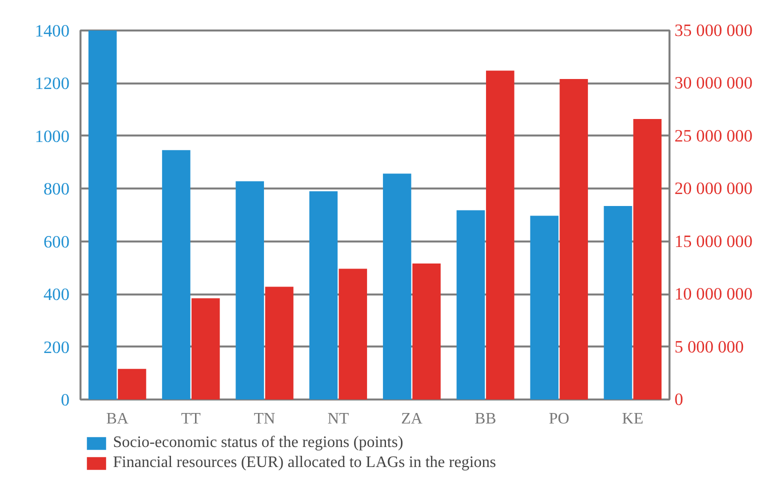 This screenshot has height=504, width=759. What do you see at coordinates (559, 419) in the screenshot?
I see `x-tick-label: PO` at bounding box center [559, 419].